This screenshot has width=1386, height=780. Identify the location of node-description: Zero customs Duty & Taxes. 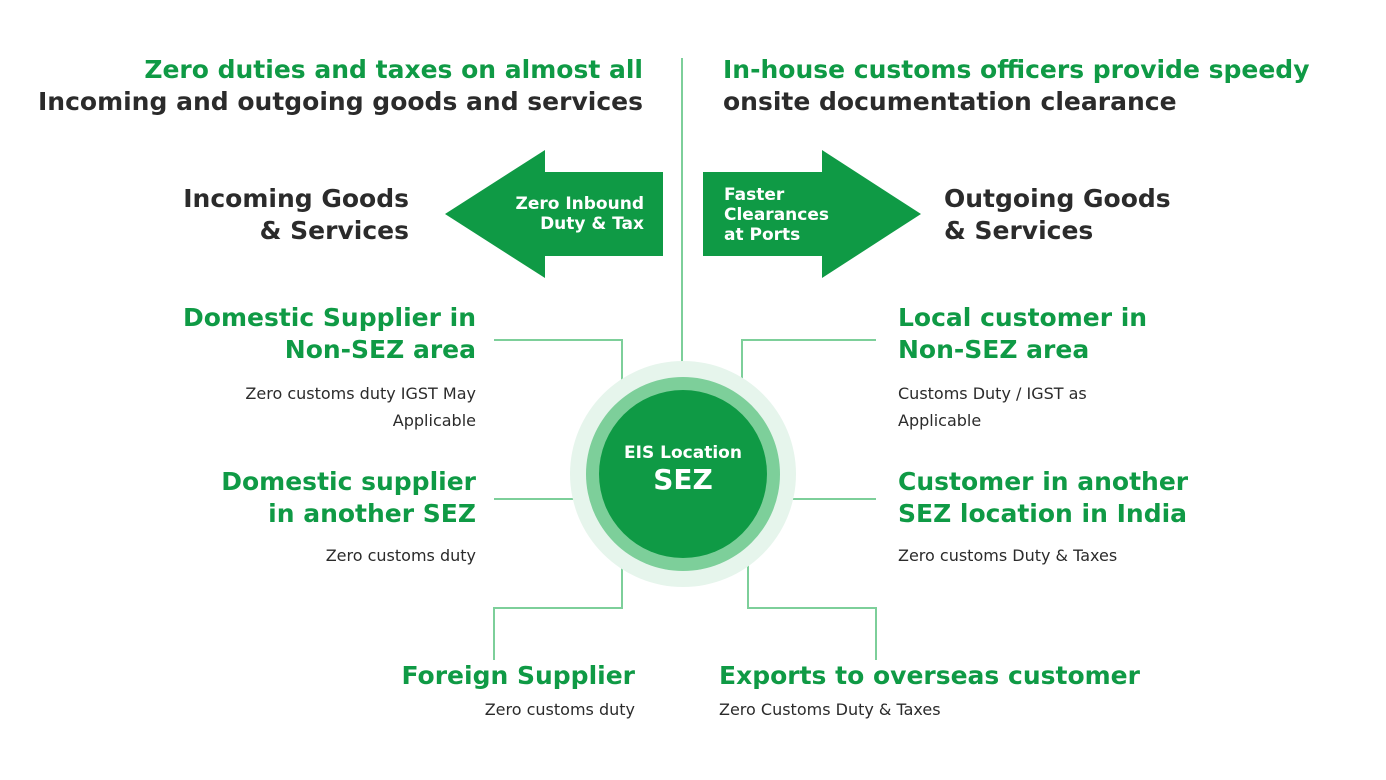
(1008, 555).